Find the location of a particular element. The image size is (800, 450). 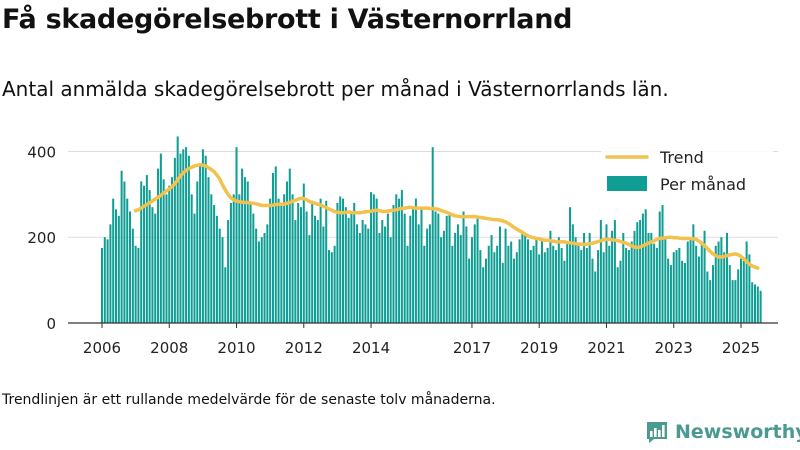

newsworthy-logo-icon is located at coordinates (657, 432).